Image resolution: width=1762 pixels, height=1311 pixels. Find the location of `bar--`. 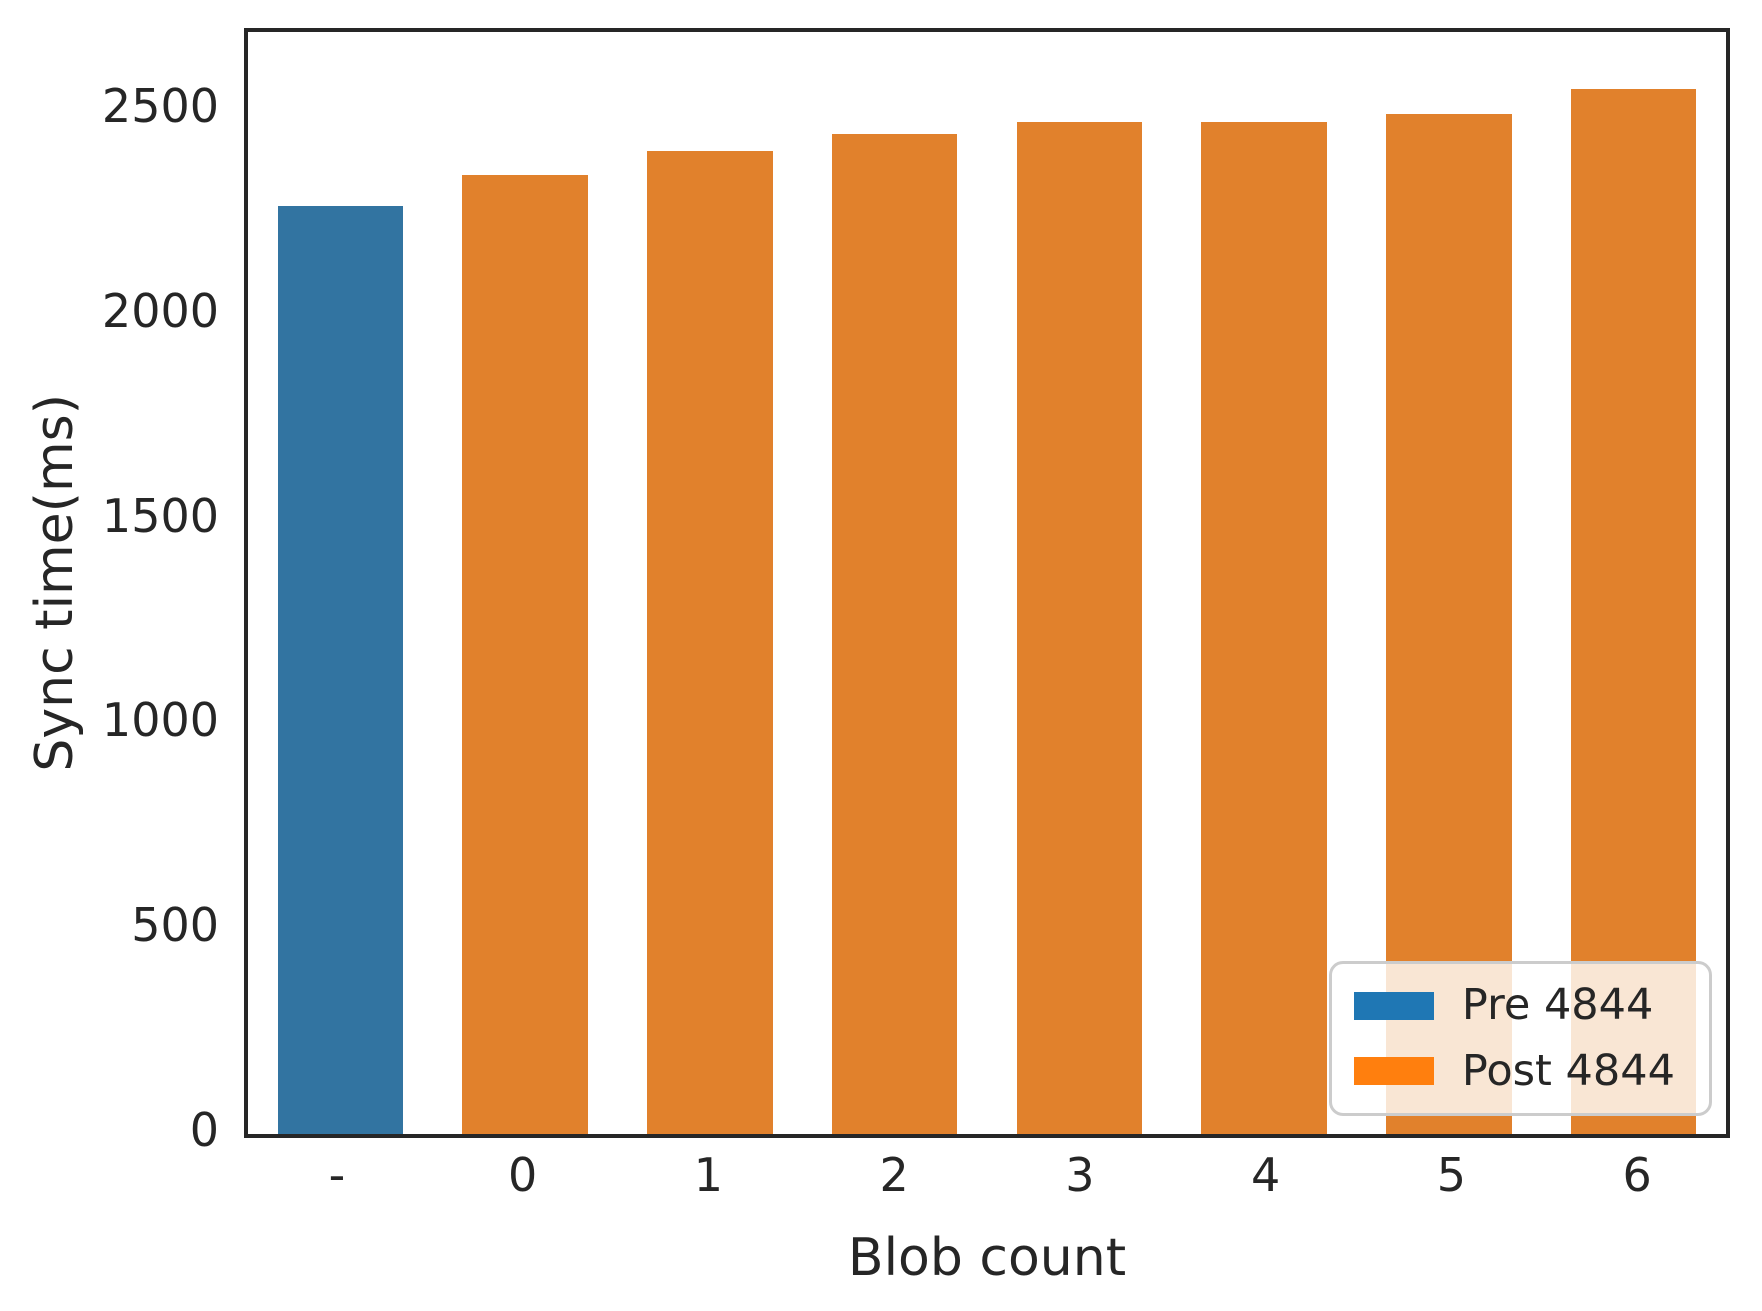

bar-- is located at coordinates (340, 670).